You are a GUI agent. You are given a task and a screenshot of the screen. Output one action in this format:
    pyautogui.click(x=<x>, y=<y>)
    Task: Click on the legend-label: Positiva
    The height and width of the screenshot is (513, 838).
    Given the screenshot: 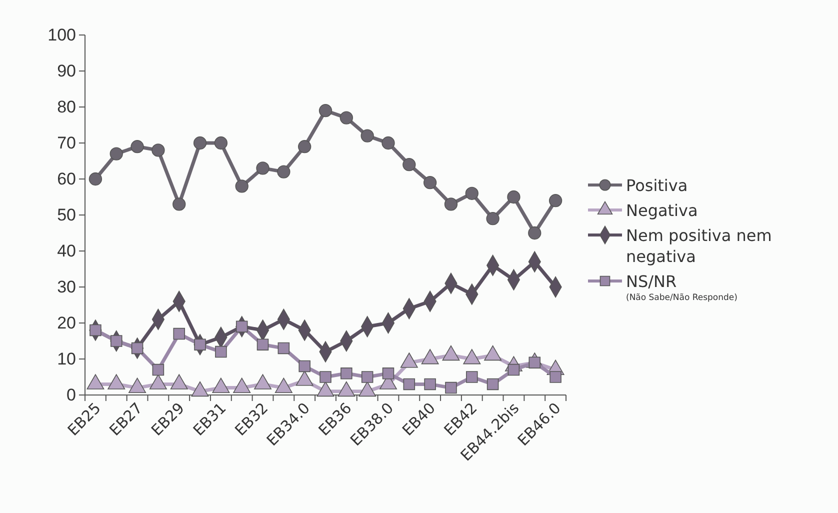 What is the action you would take?
    pyautogui.click(x=657, y=185)
    